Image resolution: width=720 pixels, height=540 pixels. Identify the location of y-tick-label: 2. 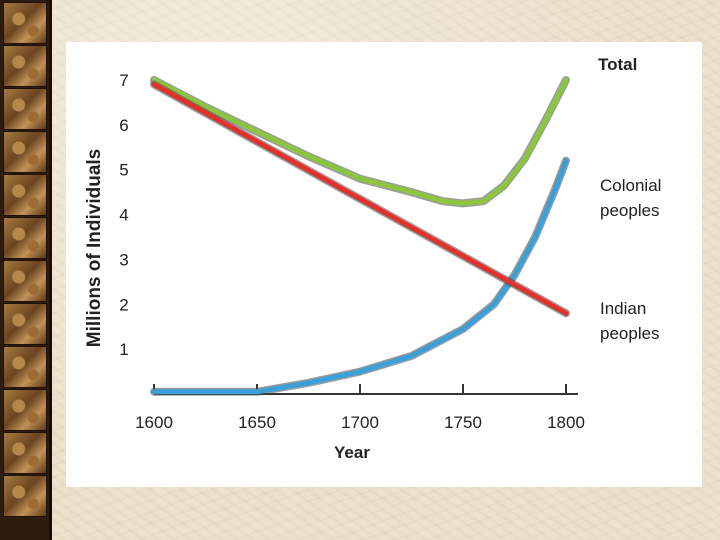
(123, 304).